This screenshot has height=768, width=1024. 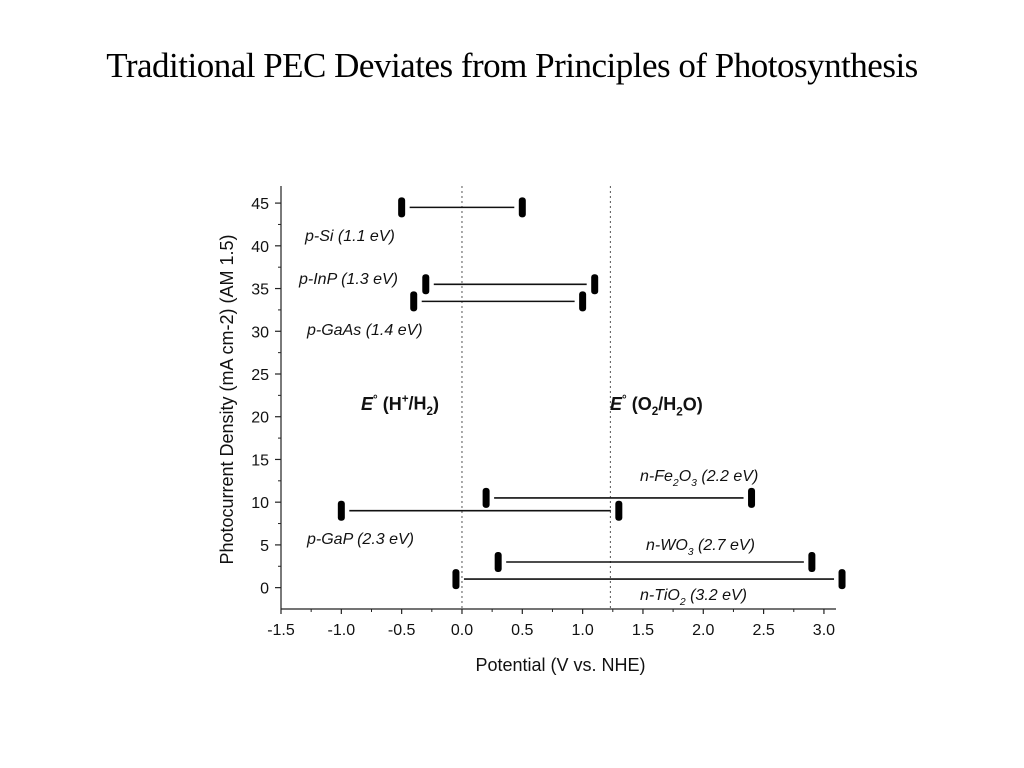 What do you see at coordinates (364, 330) in the screenshot?
I see `series-label: p-GaAs (1.4 eV)` at bounding box center [364, 330].